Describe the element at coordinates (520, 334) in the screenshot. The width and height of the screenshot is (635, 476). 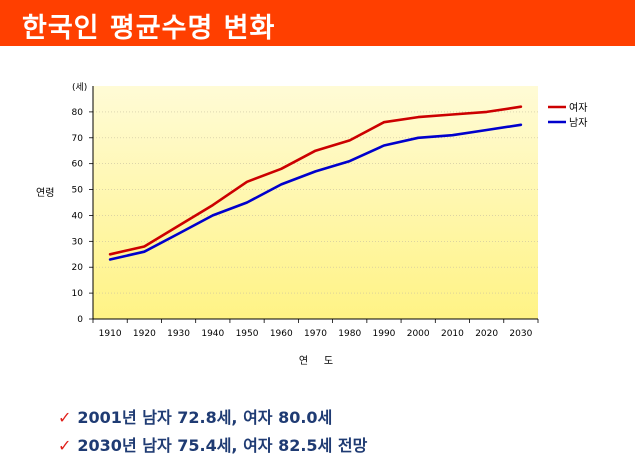
I see `x-tick-label: 2030` at that location.